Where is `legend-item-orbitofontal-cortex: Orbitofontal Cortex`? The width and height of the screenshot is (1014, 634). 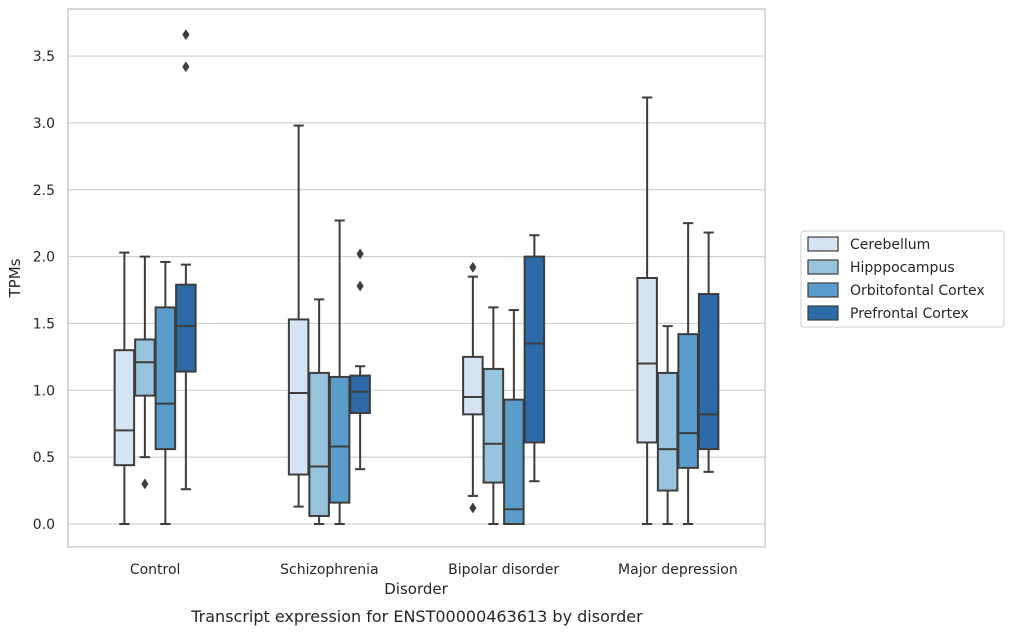
legend-item-orbitofontal-cortex: Orbitofontal Cortex is located at coordinates (896, 290).